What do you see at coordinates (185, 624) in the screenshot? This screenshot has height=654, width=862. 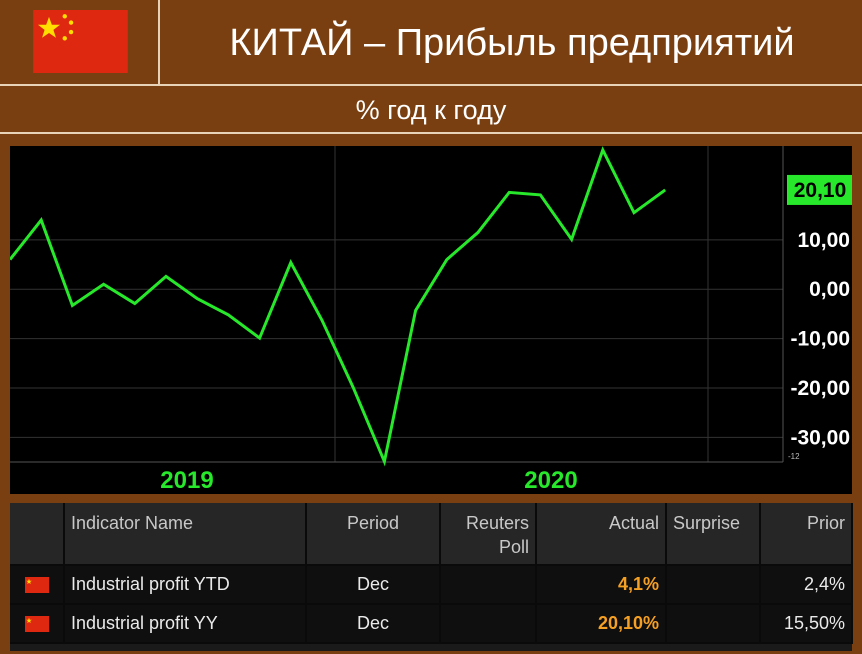 I see `cell-indicator: Industrial profit YY` at bounding box center [185, 624].